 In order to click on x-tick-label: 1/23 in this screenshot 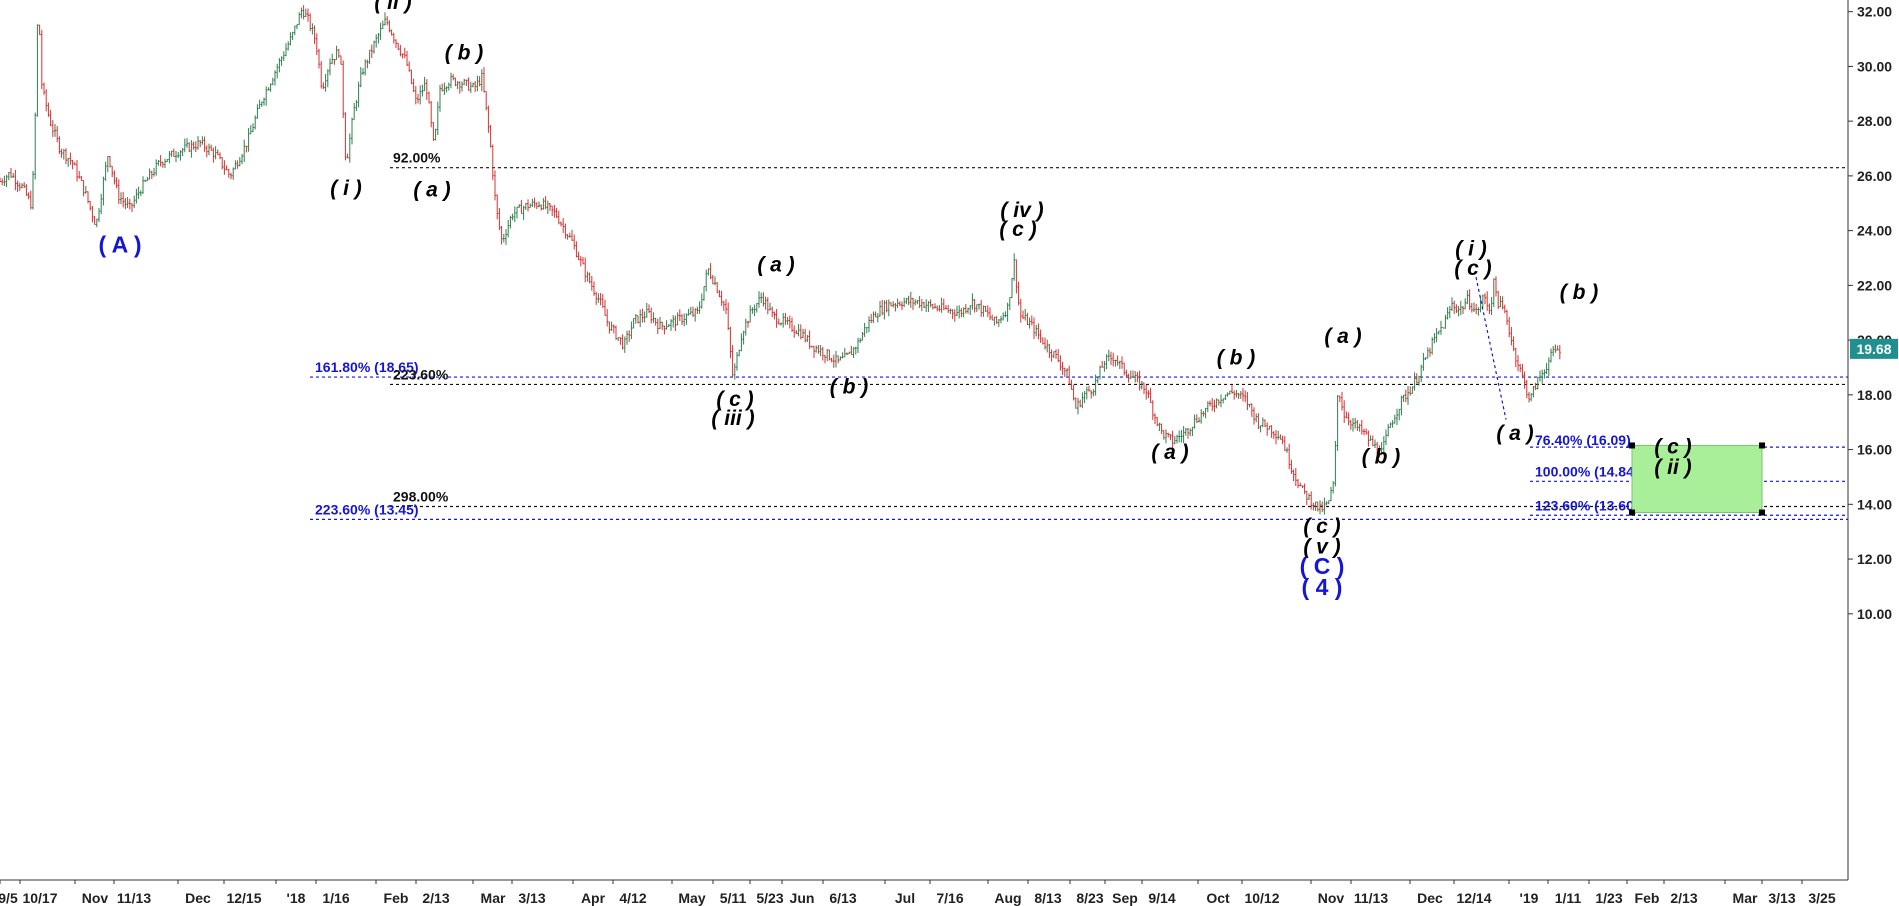, I will do `click(1608, 898)`.